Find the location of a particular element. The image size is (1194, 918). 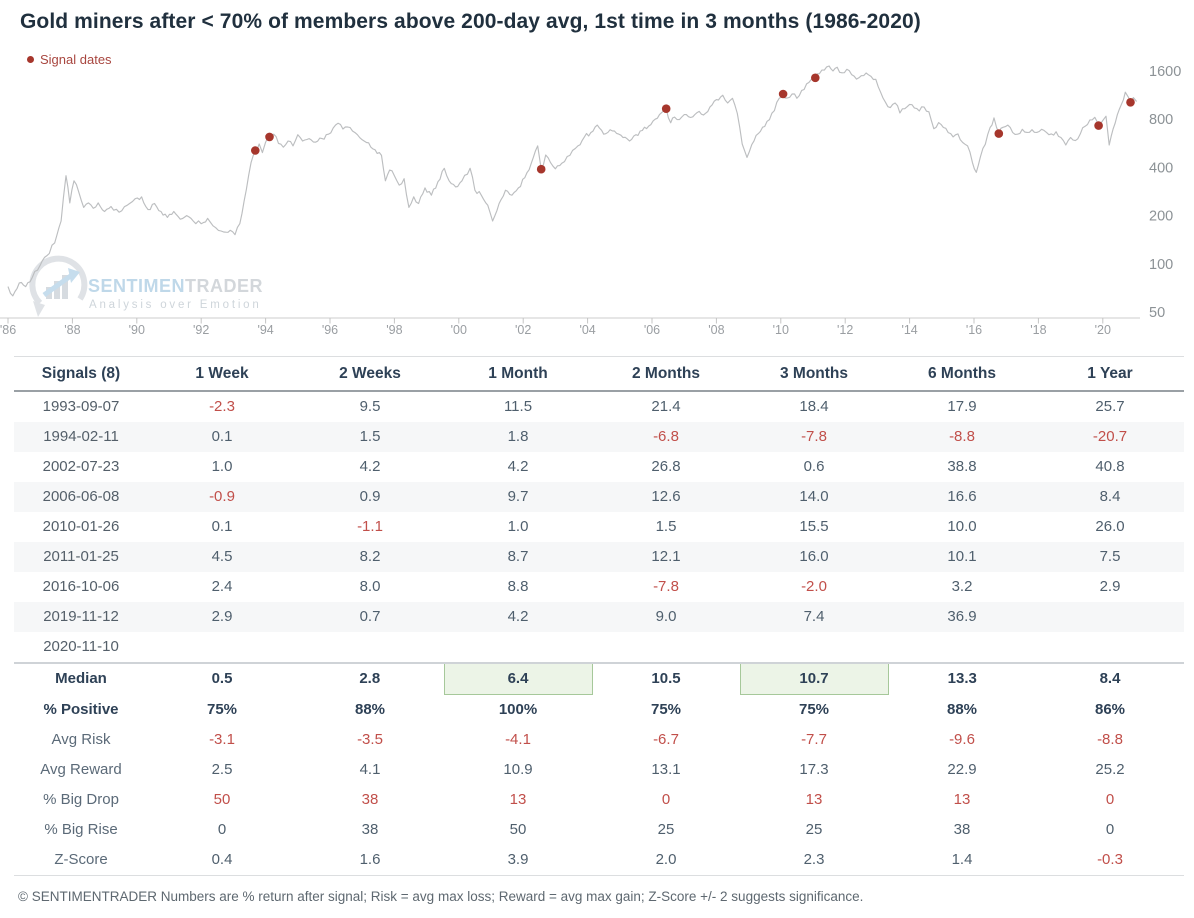

summary-row: Avg Risk -3.1 -3.5 -4.1 -6.7 -7.7 -9.6 -8.8 is located at coordinates (599, 740).